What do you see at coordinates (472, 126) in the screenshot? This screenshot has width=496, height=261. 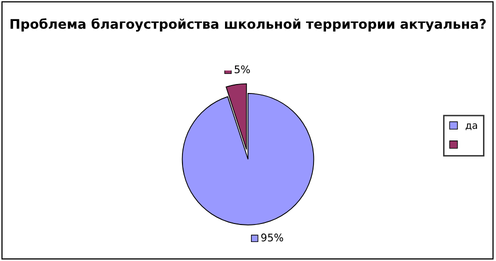 I see `legend-label: да` at bounding box center [472, 126].